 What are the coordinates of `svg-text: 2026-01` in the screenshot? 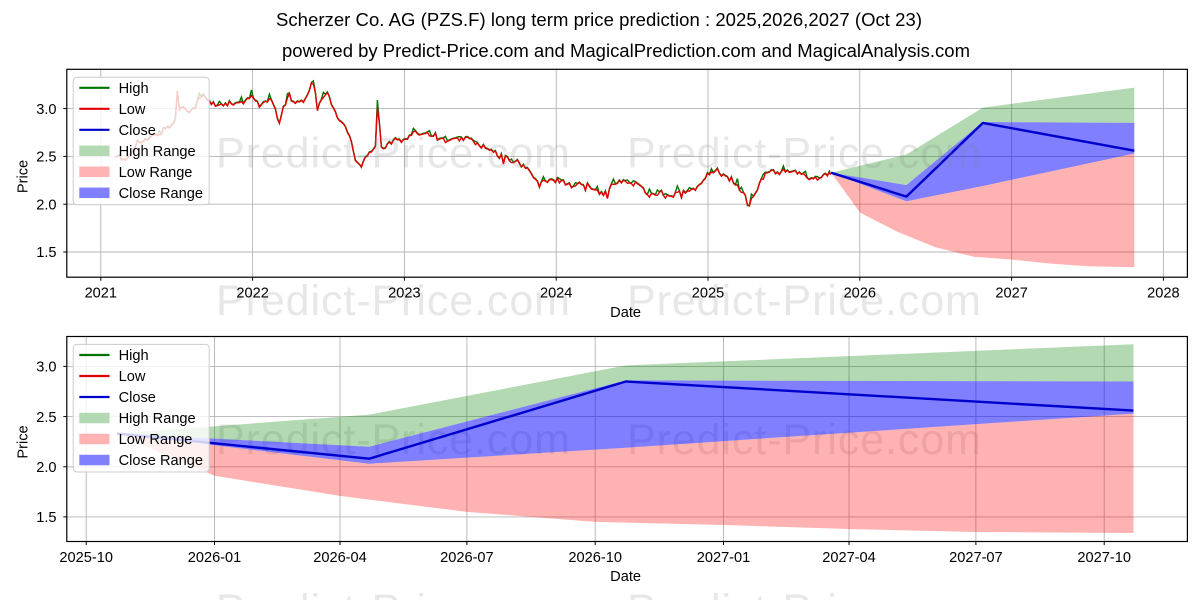 It's located at (215, 558).